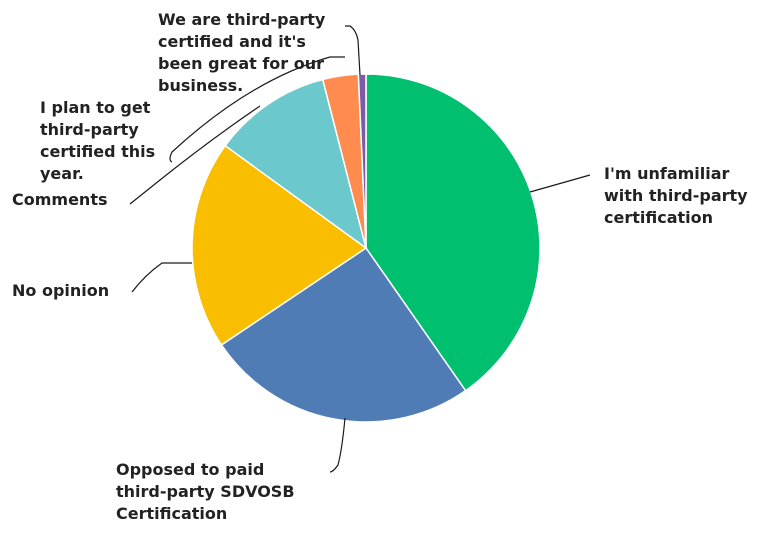 The image size is (771, 538). I want to click on slice-label-line: No opinion, so click(60, 290).